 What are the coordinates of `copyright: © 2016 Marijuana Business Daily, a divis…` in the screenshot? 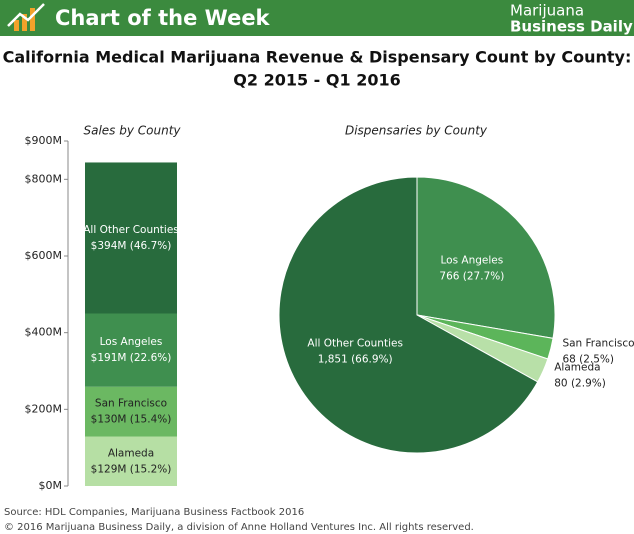 It's located at (239, 527).